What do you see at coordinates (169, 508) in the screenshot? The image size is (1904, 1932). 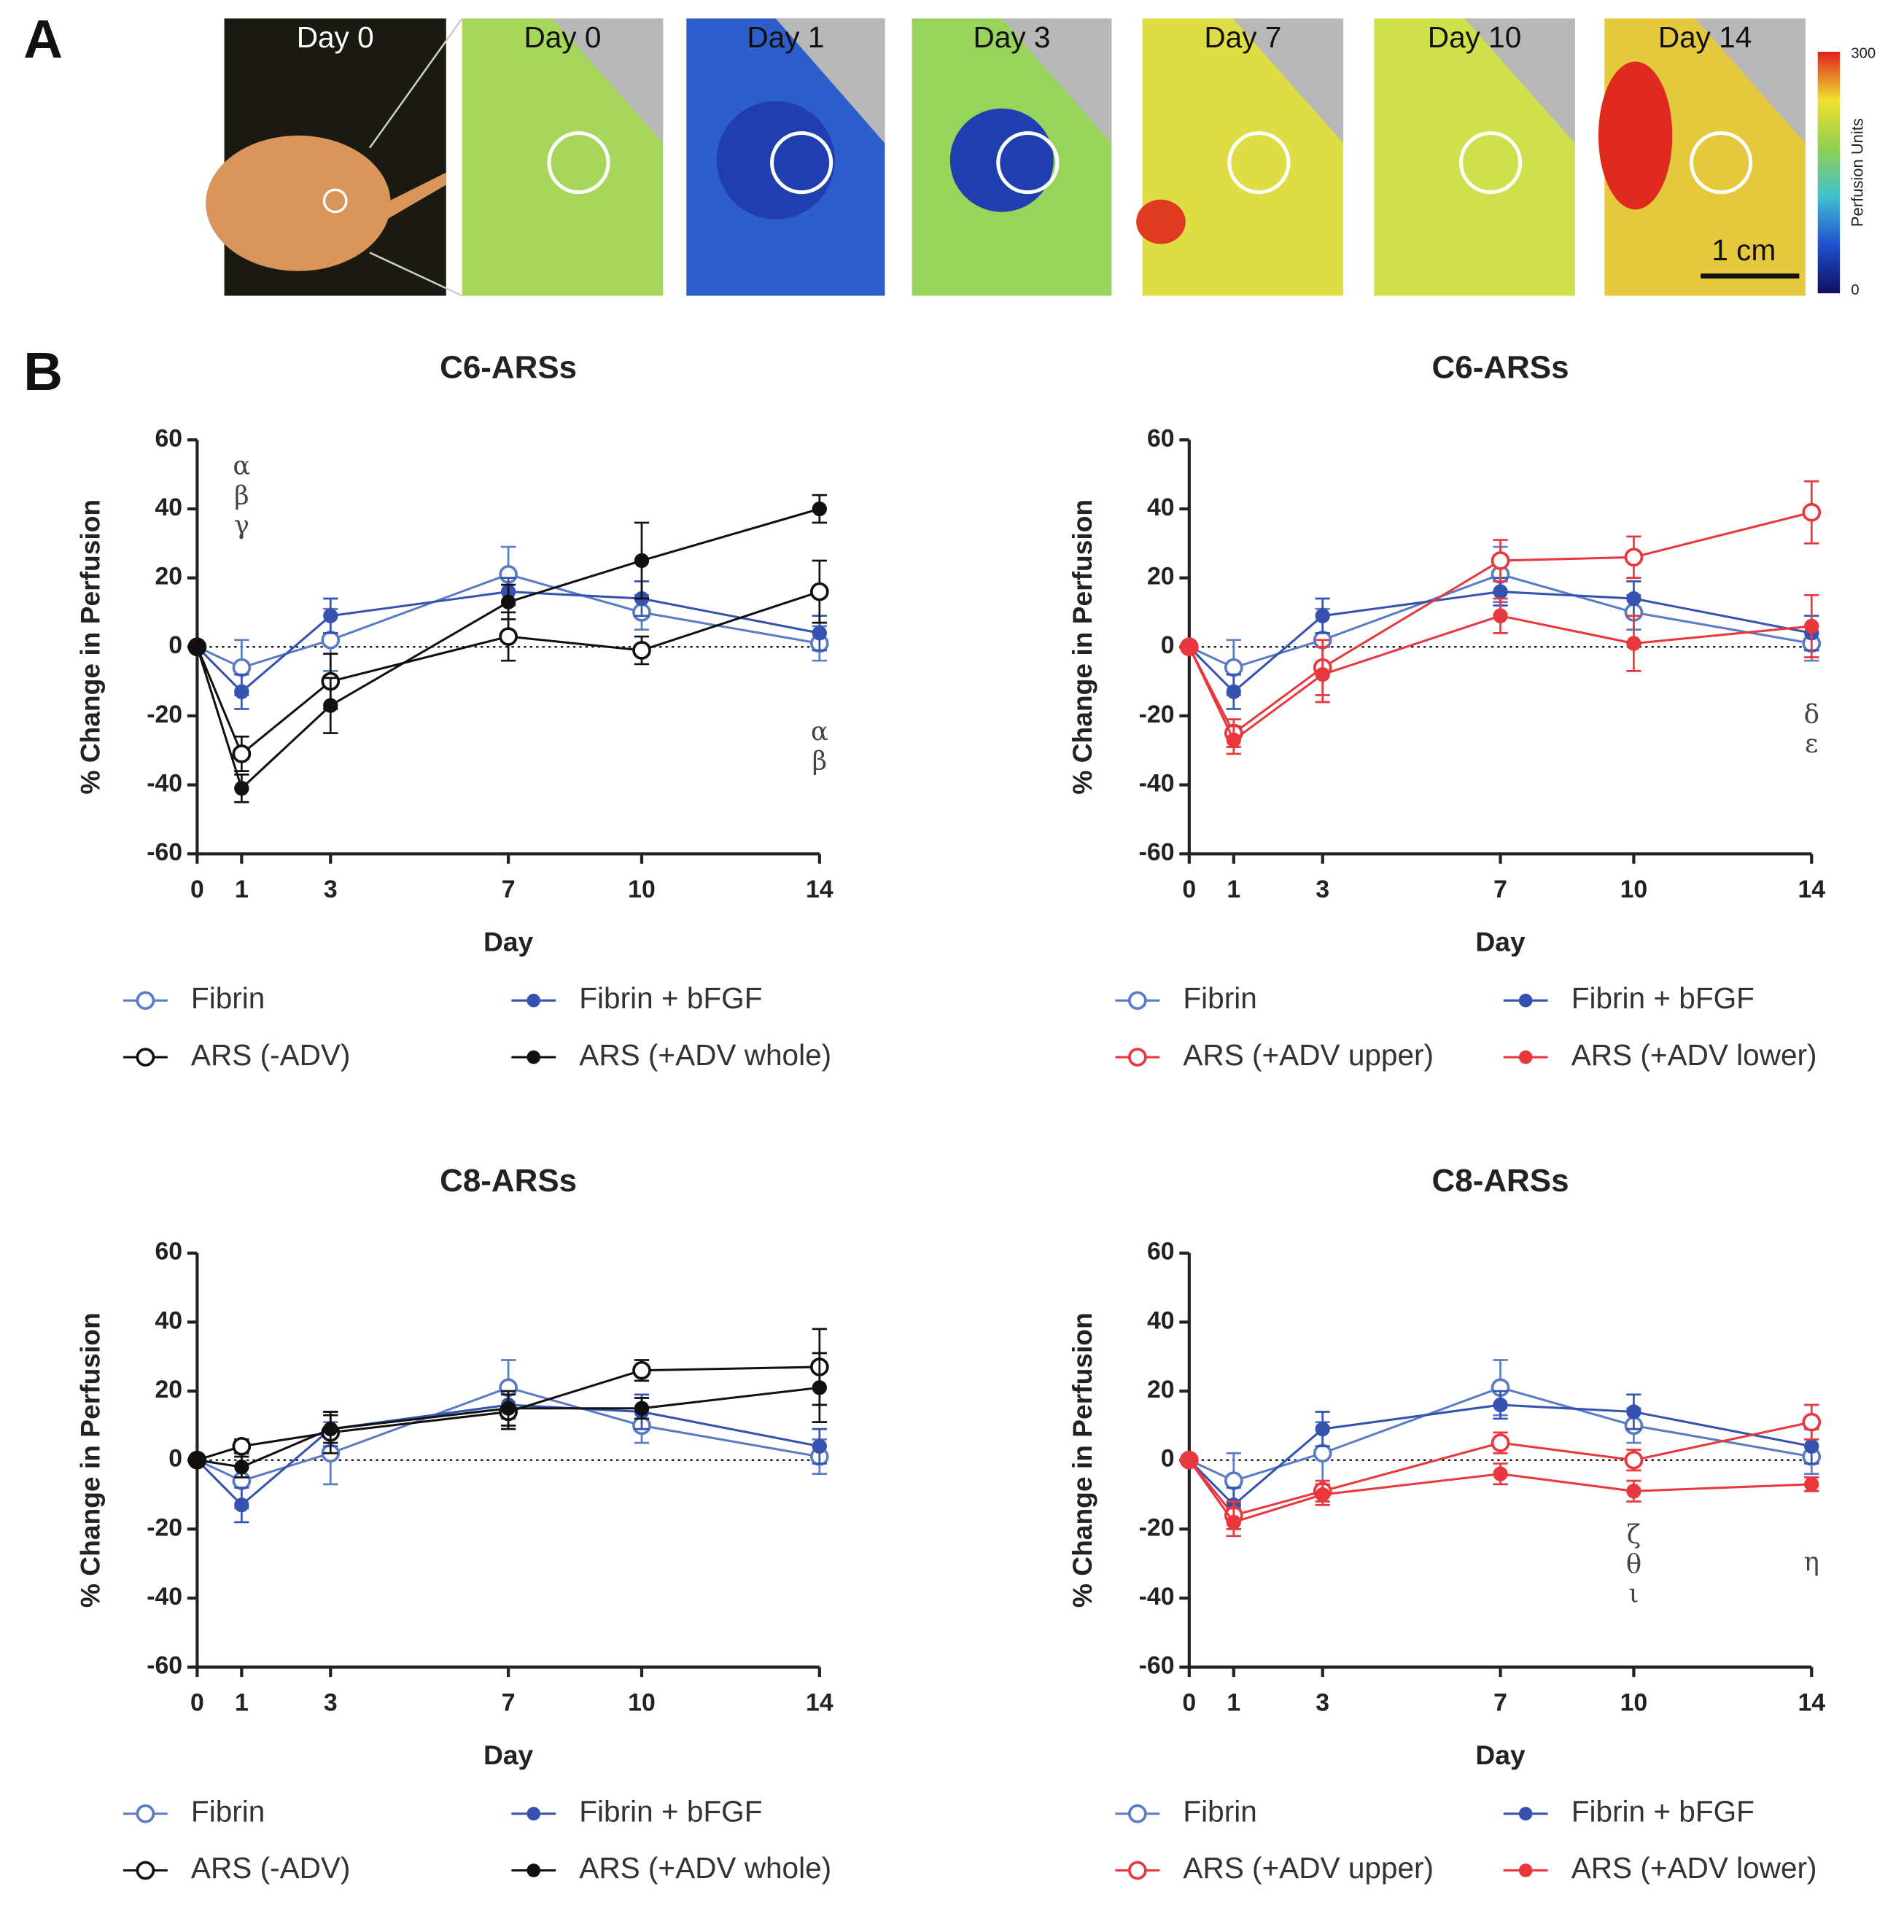 I see `y-tick-label: 40` at bounding box center [169, 508].